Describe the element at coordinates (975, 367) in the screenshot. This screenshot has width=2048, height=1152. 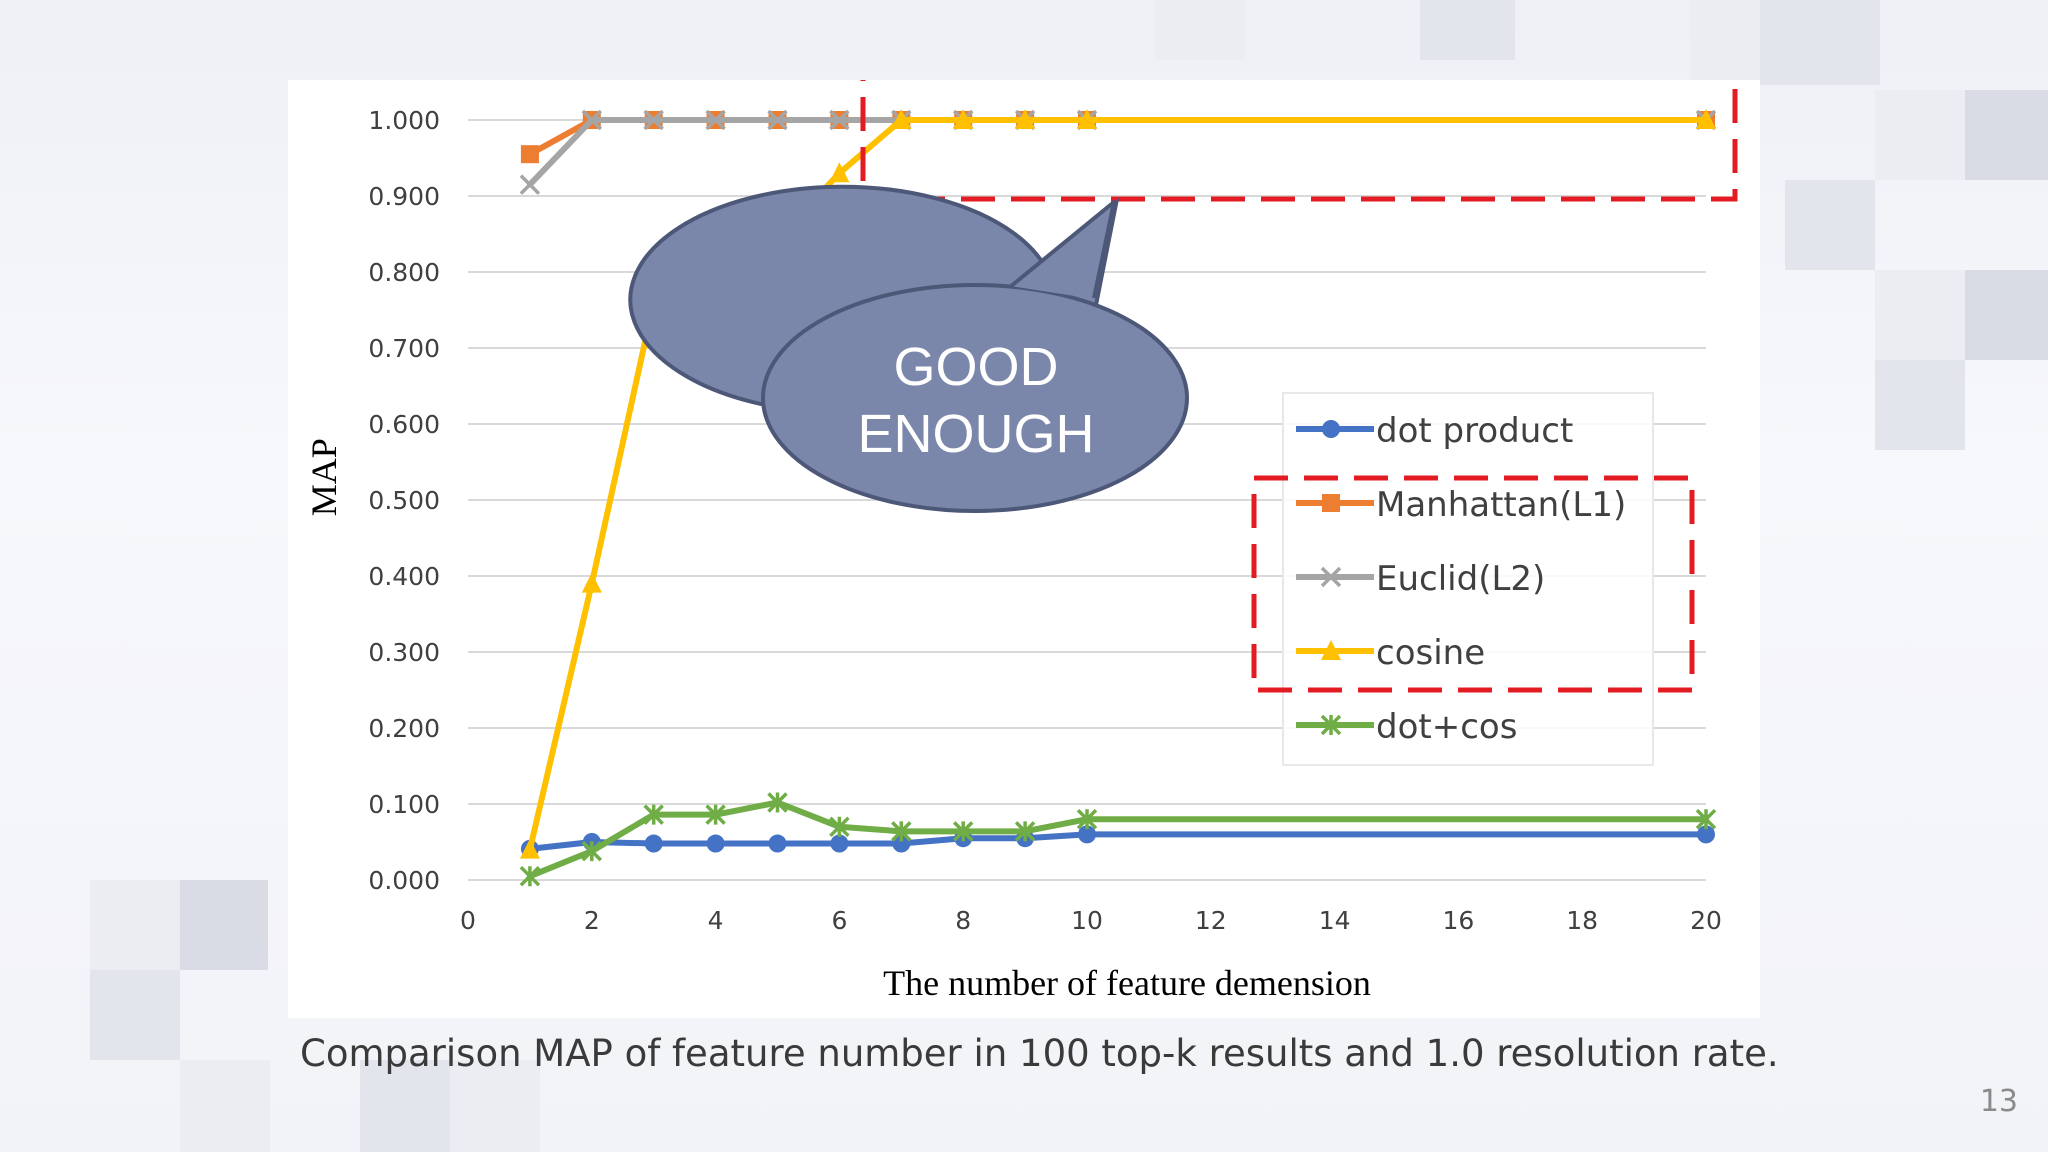
I see `callout-text-line1: GOOD` at that location.